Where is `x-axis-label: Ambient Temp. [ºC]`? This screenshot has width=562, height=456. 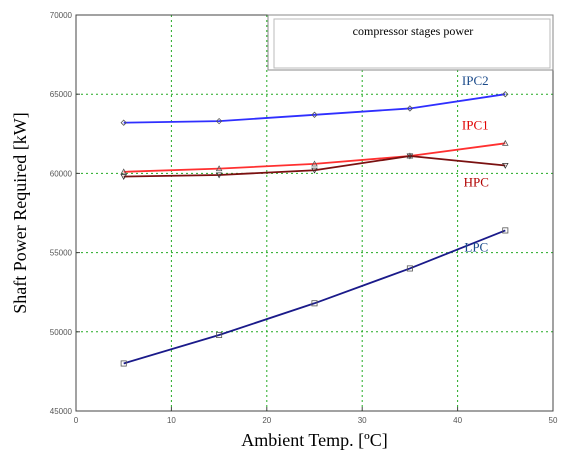
x-axis-label: Ambient Temp. [ºC] is located at coordinates (314, 440).